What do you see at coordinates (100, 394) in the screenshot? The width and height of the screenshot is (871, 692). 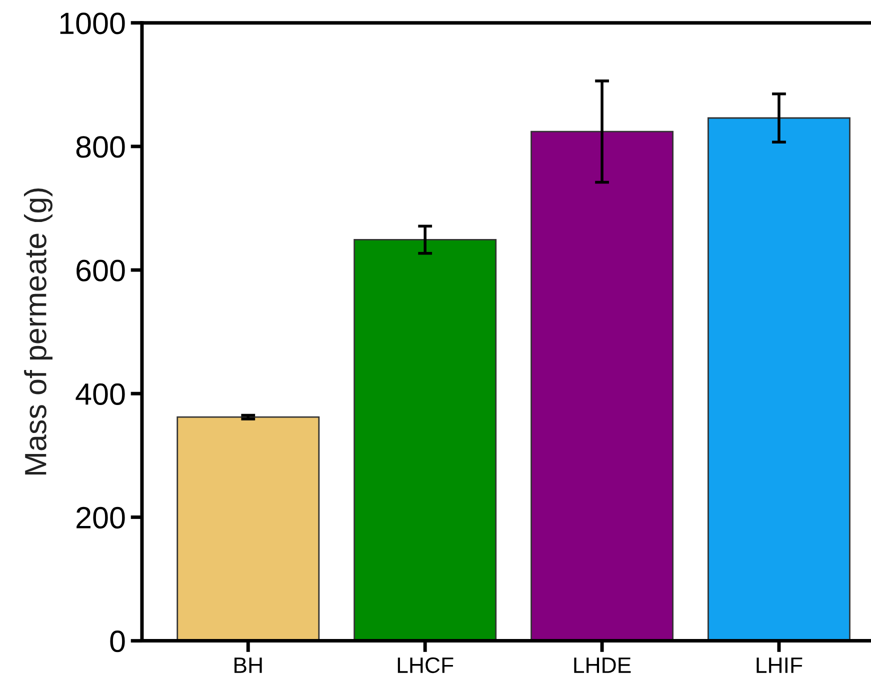 I see `y-tick-label: 400` at bounding box center [100, 394].